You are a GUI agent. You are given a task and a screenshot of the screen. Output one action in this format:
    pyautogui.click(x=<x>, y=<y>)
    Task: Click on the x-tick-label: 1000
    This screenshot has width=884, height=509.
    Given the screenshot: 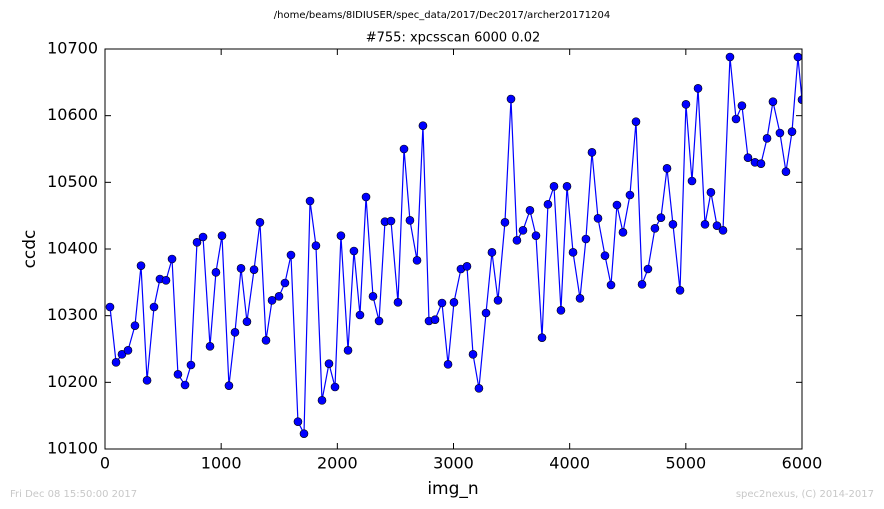 What is the action you would take?
    pyautogui.click(x=221, y=463)
    